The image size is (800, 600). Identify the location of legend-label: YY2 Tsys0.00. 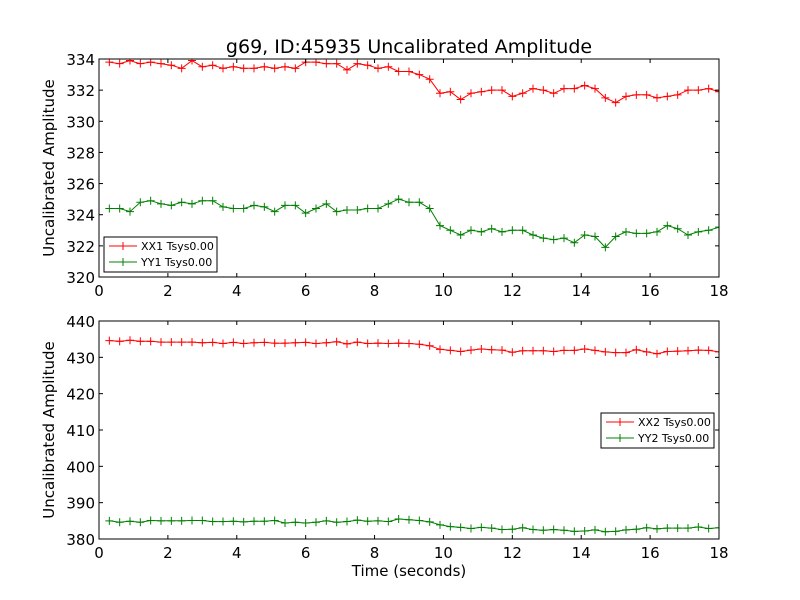
(673, 438).